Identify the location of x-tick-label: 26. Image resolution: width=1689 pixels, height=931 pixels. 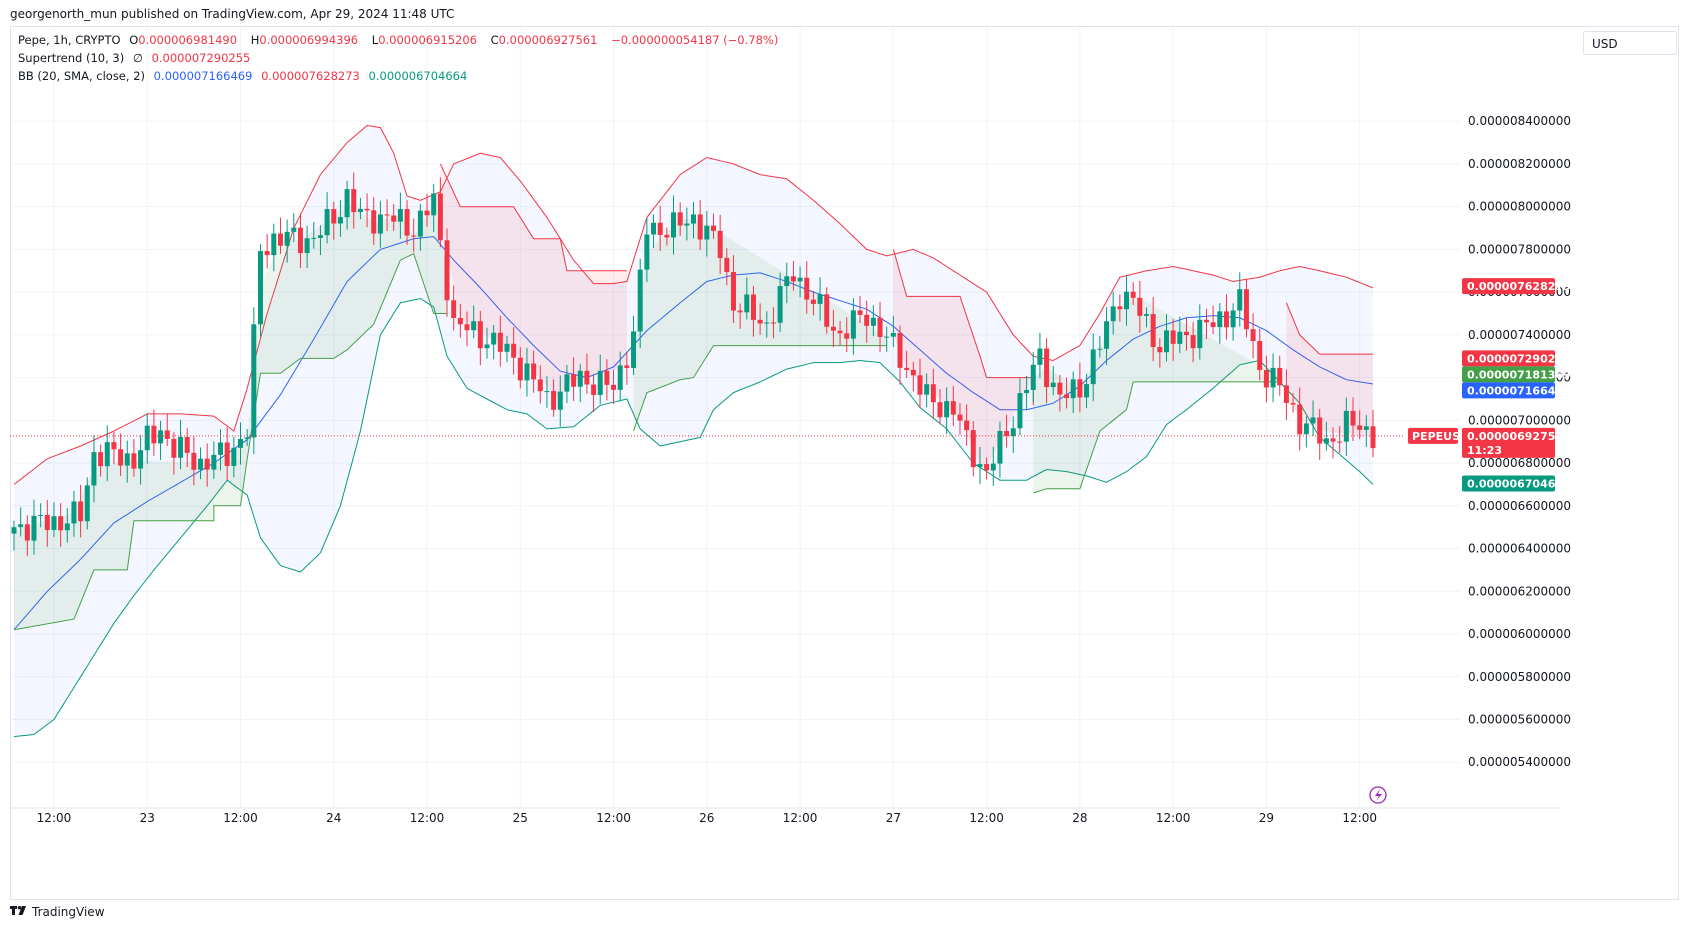
(706, 818).